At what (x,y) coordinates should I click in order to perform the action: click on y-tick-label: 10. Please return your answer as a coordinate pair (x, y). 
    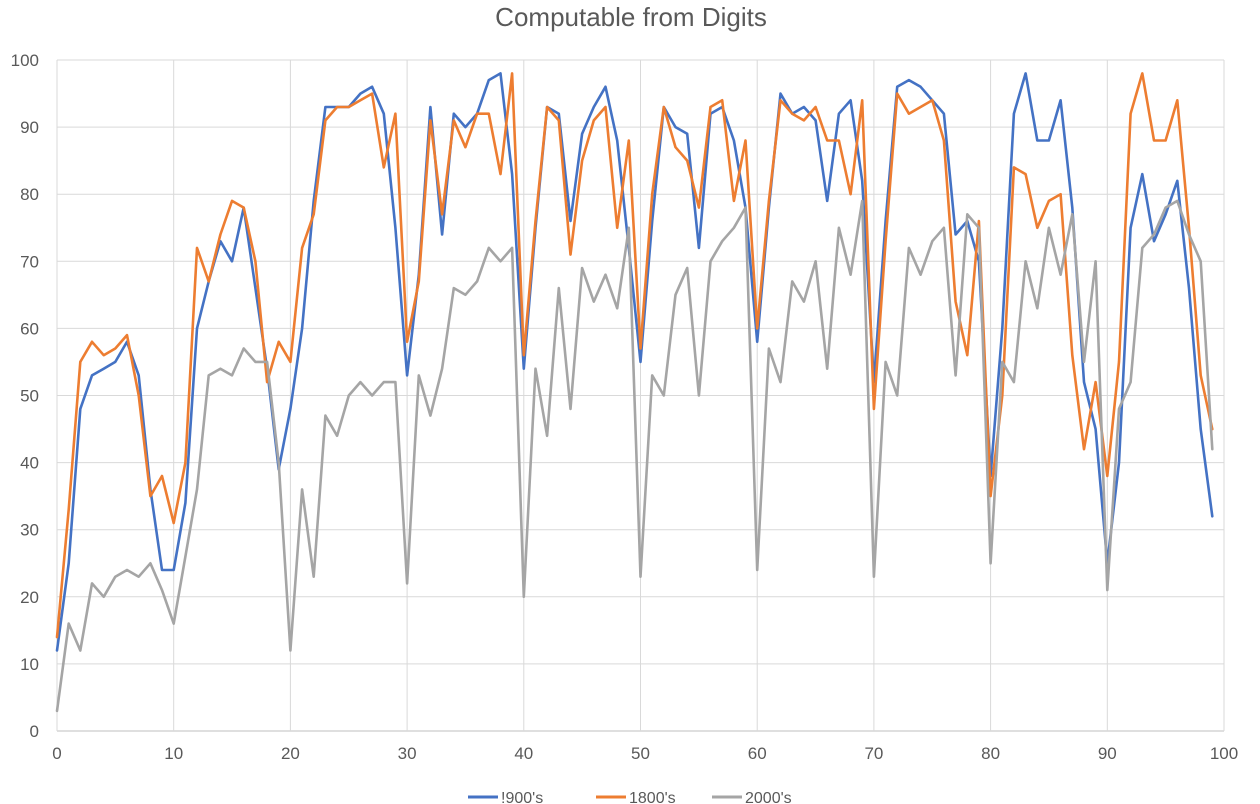
    Looking at the image, I should click on (29, 664).